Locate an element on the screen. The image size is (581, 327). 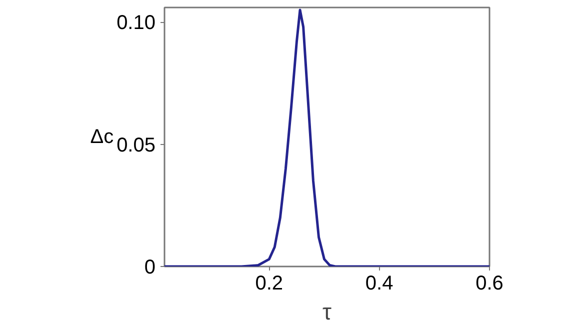
x-tick-label: 0.2 is located at coordinates (269, 283).